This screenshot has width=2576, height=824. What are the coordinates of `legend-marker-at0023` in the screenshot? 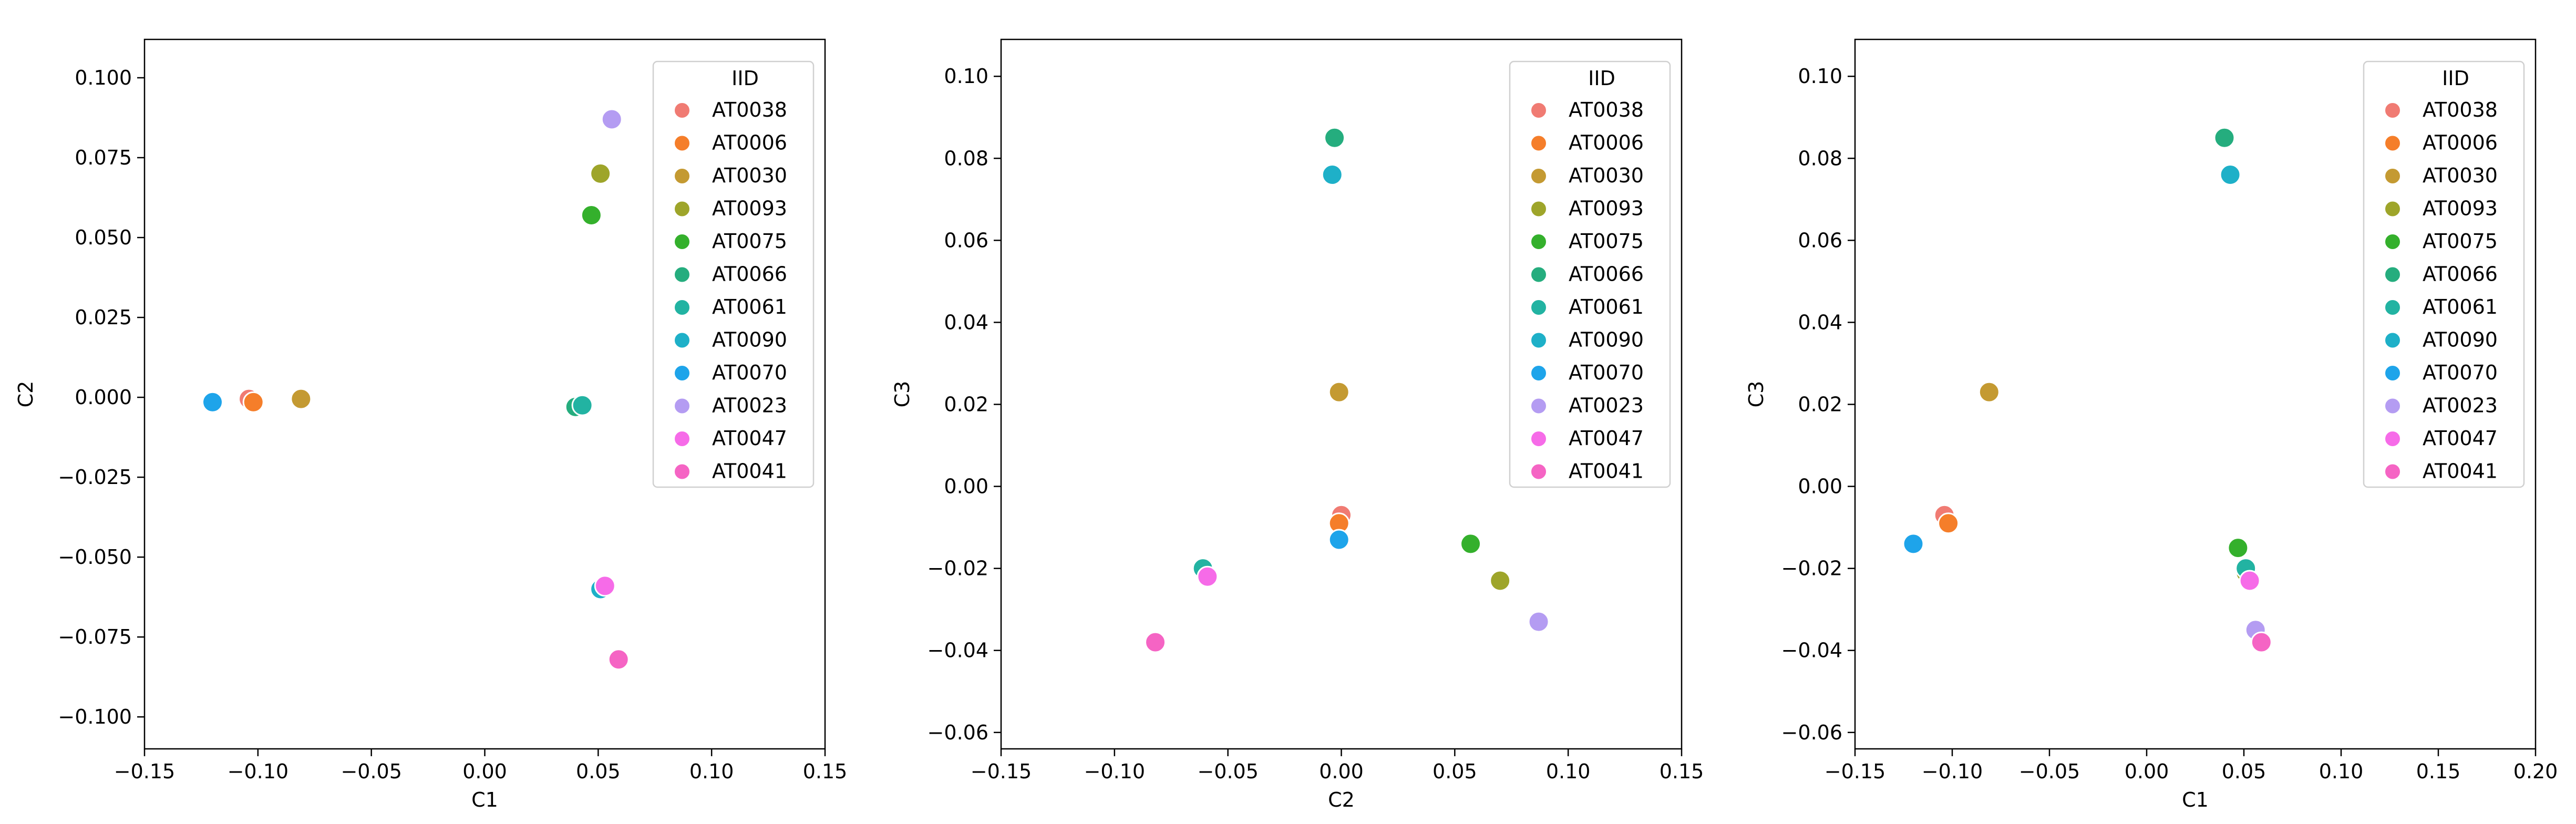 It's located at (1538, 406).